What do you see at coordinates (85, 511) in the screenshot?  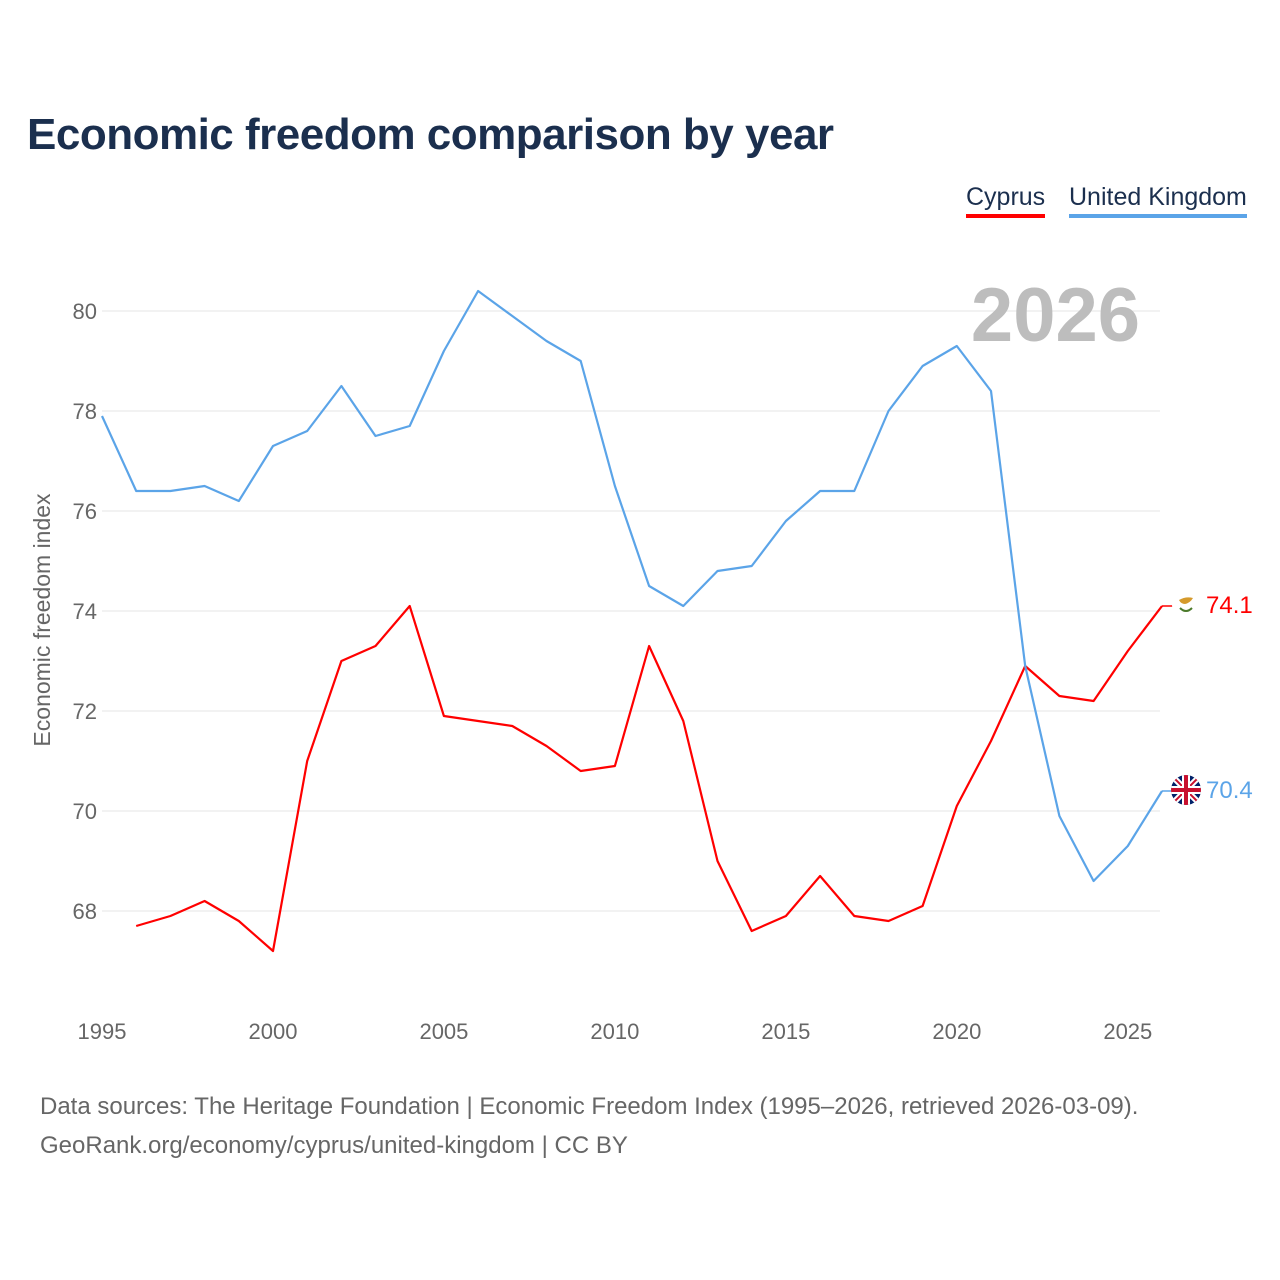 I see `y-tick-label: 76` at bounding box center [85, 511].